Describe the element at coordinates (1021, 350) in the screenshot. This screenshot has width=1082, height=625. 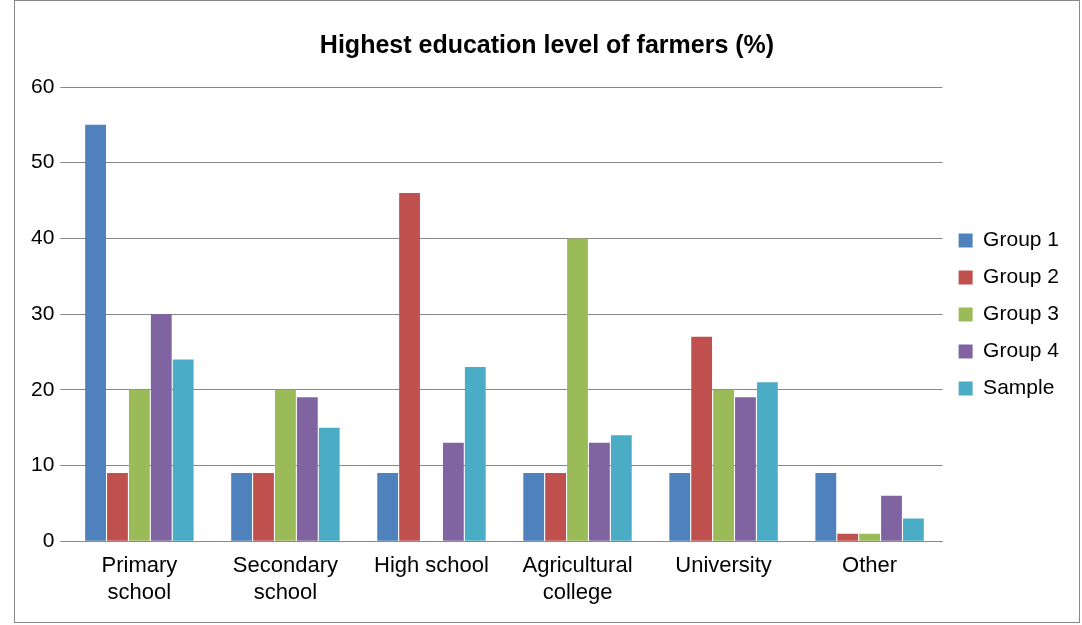
I see `legend-label: Group 4` at that location.